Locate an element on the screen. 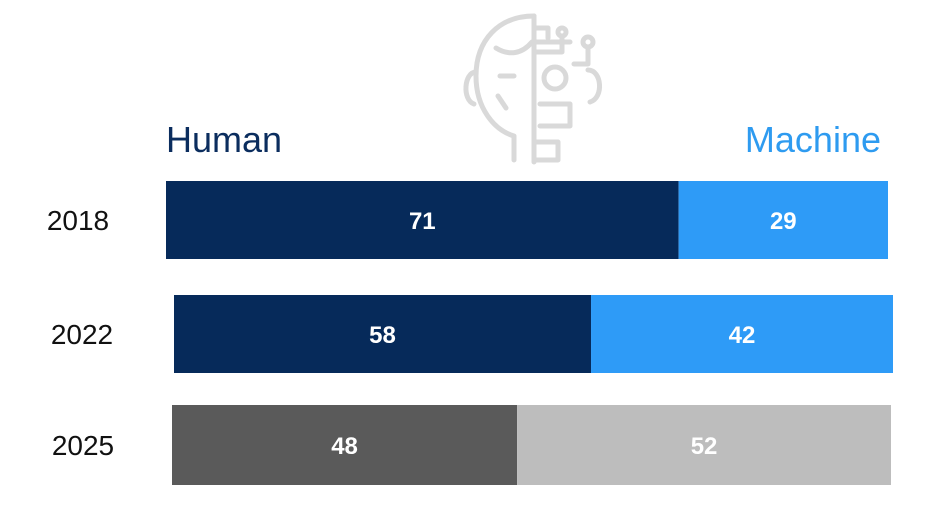  value-label-machine-2018: 29 is located at coordinates (783, 221).